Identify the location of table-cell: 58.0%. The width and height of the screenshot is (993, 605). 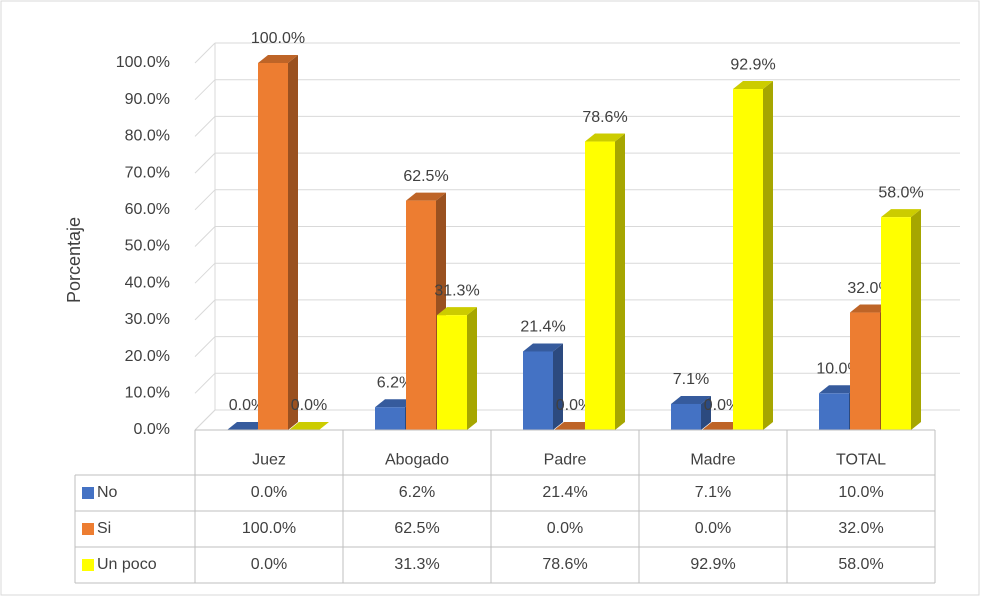
(860, 564).